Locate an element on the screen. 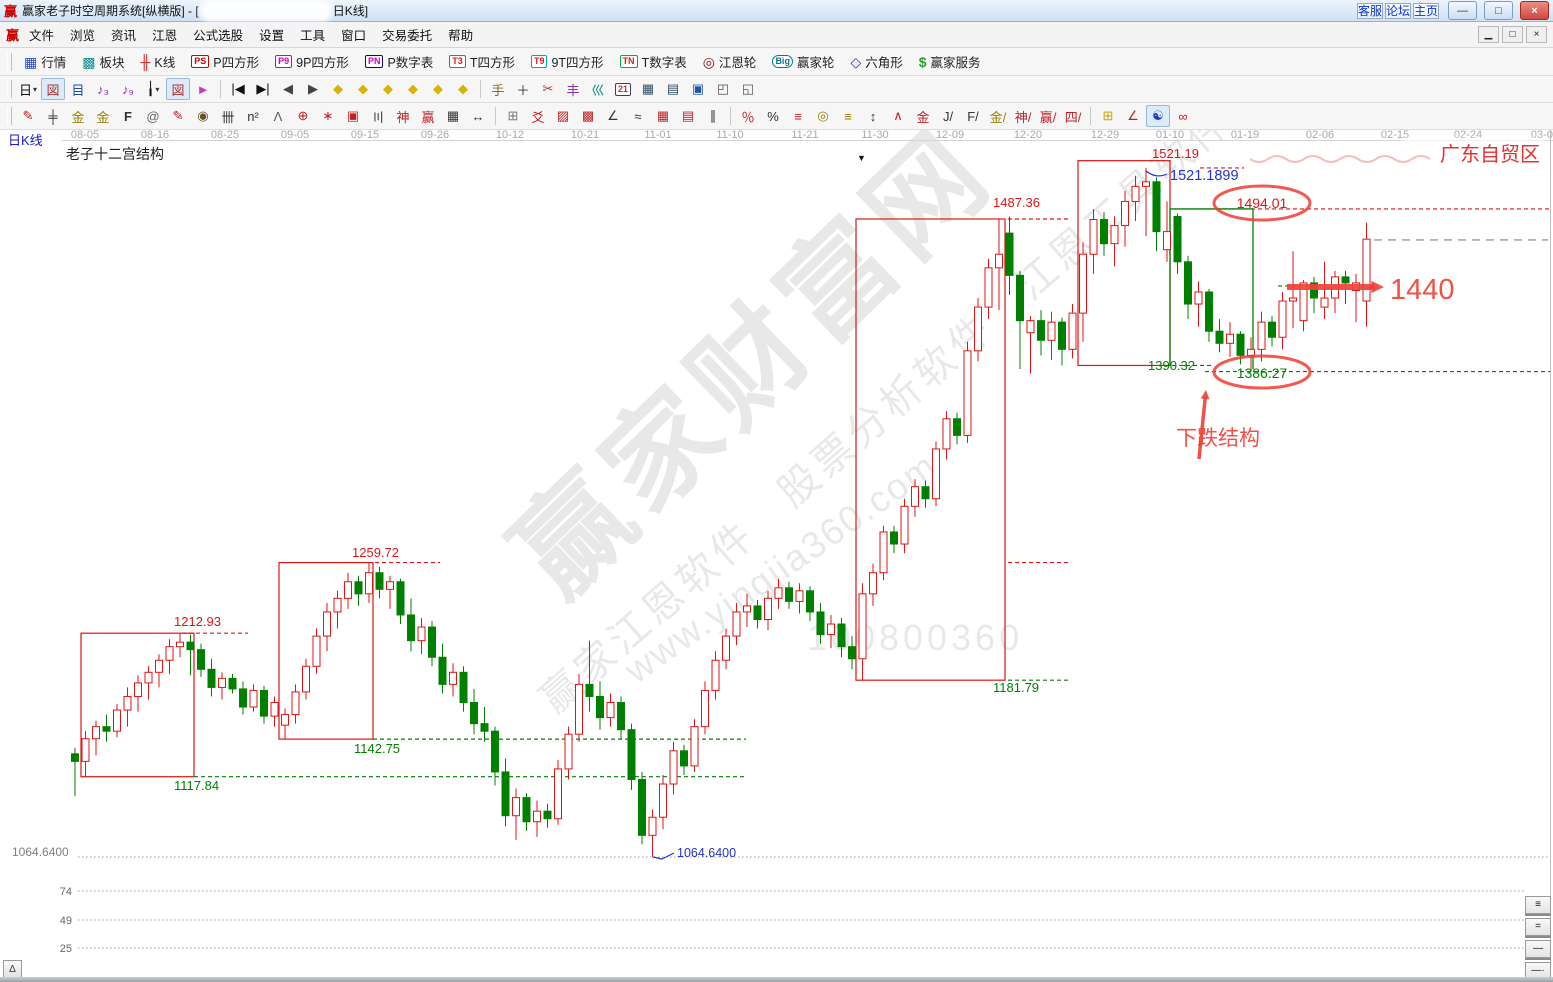  tool-step-forward: ▶ is located at coordinates (313, 89).